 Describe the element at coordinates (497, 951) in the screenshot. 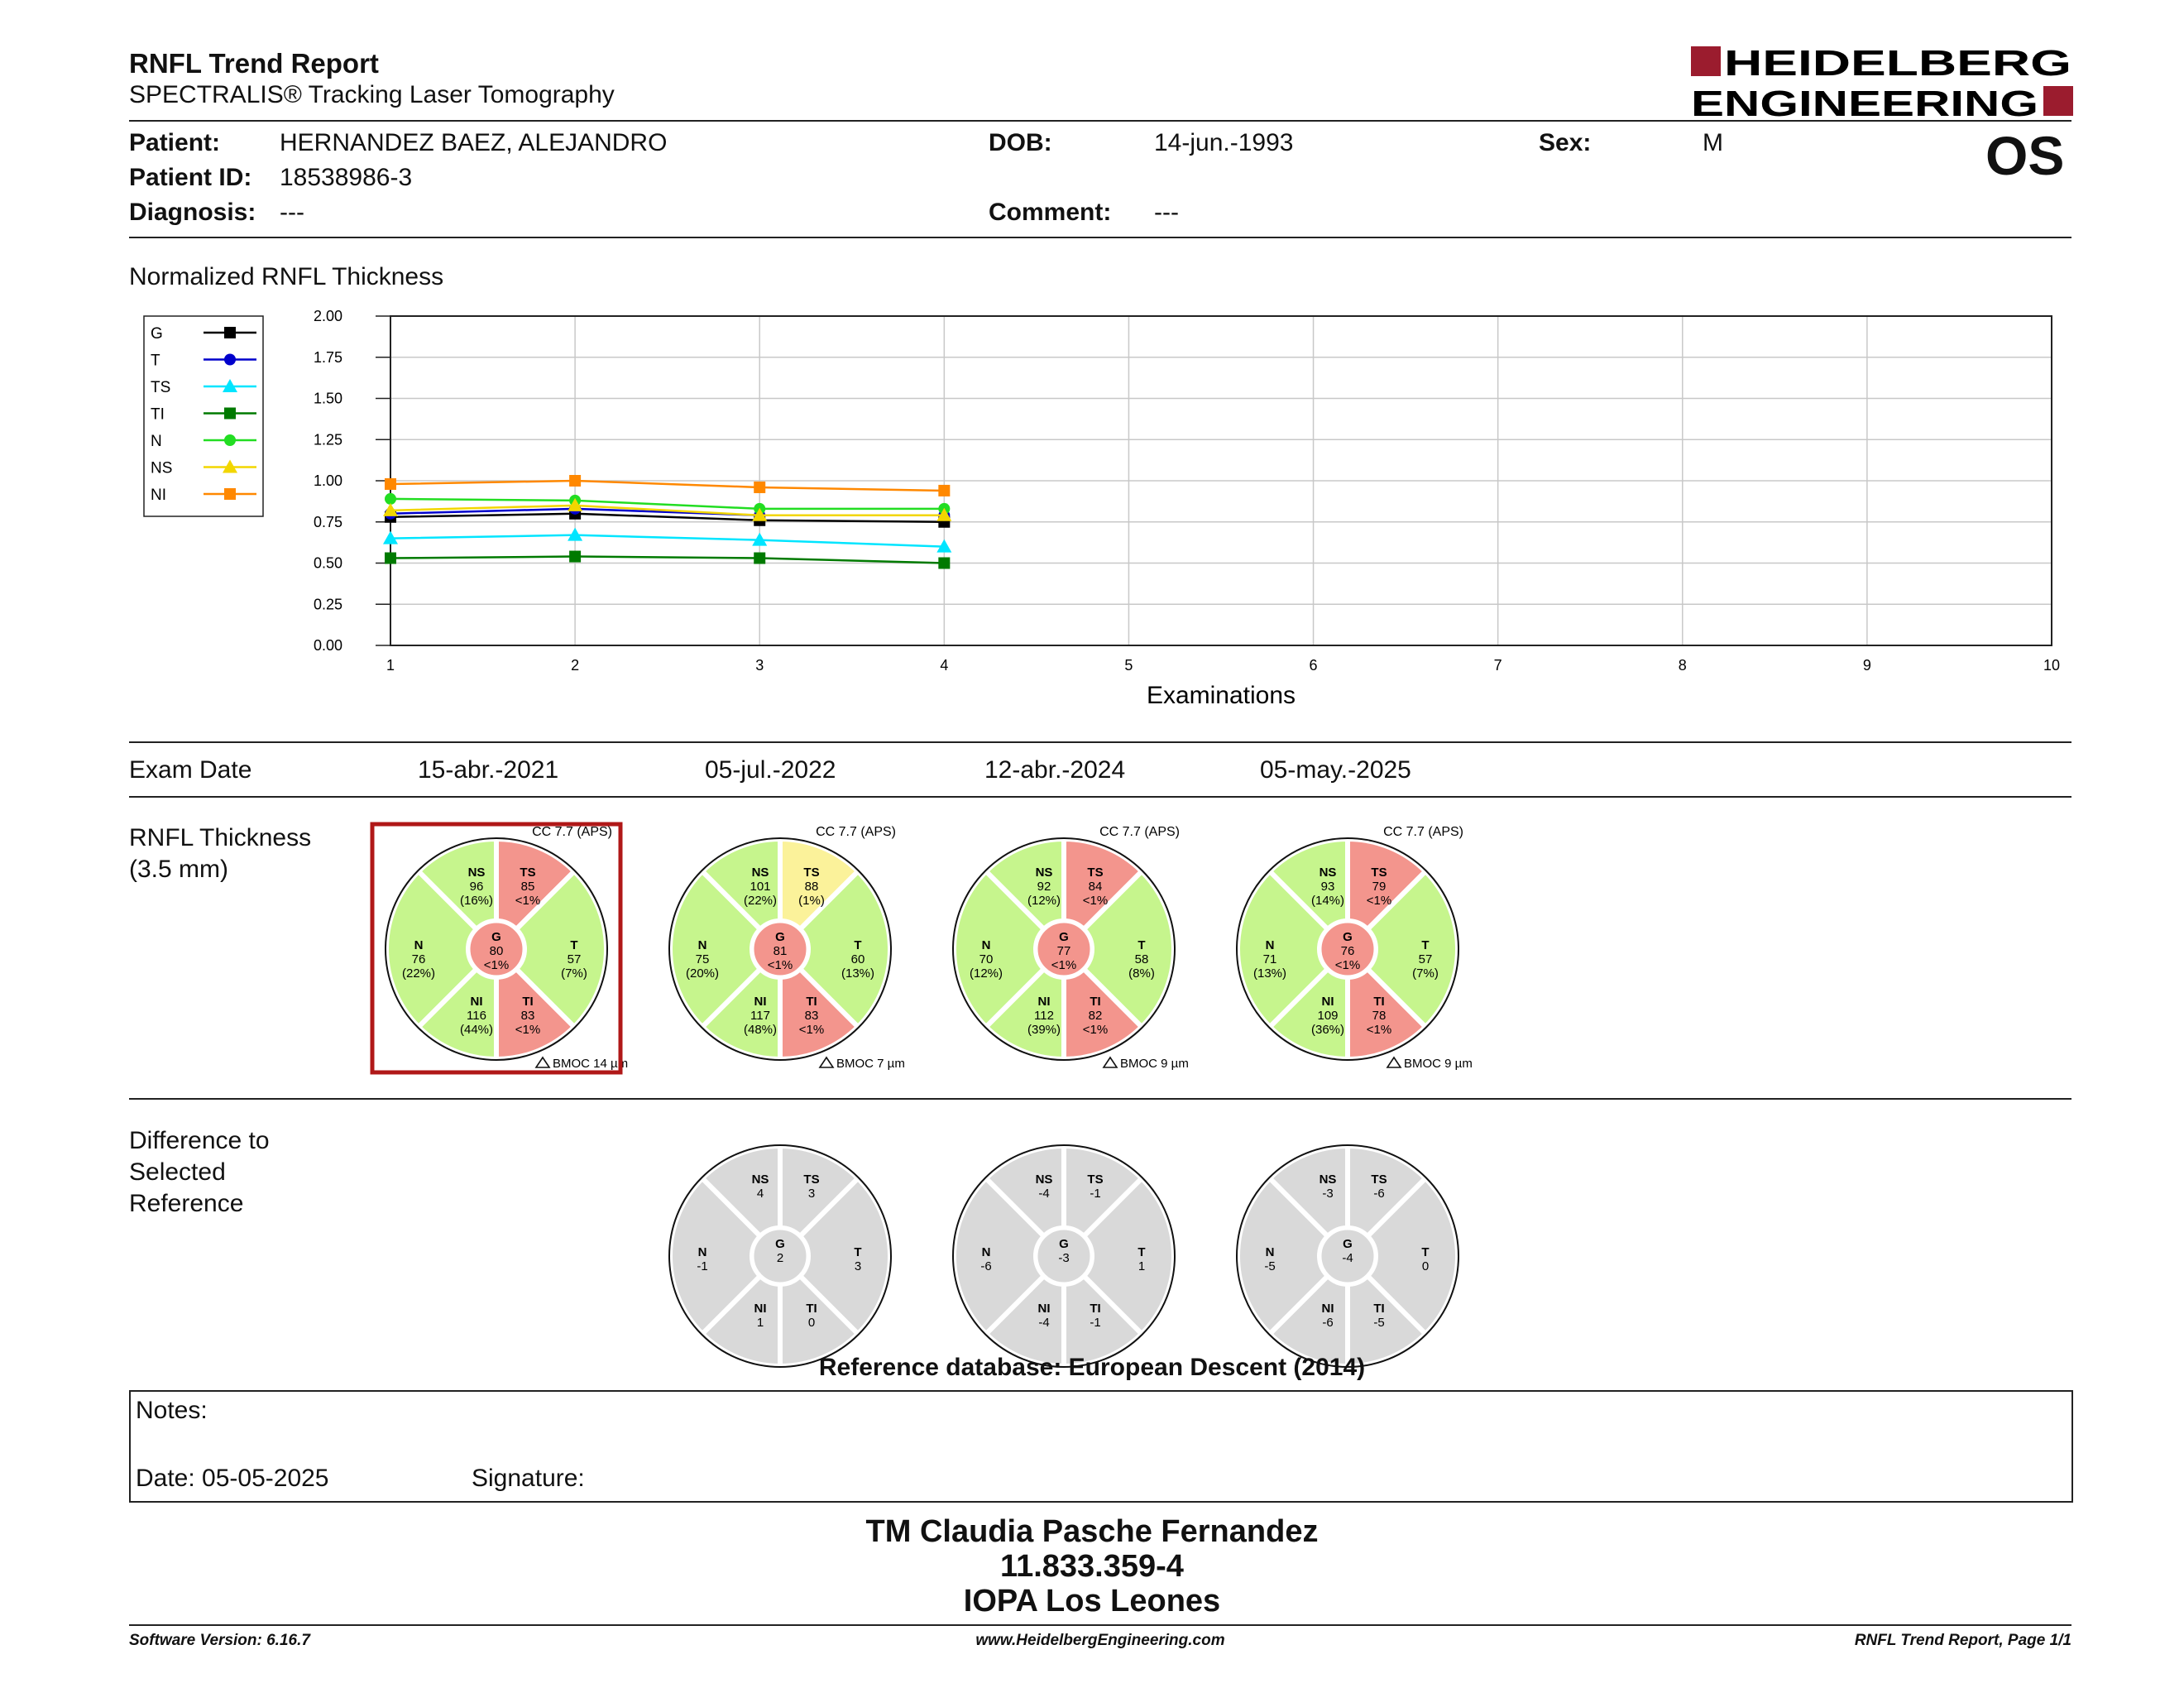

I see `sector-value-g: 80` at that location.